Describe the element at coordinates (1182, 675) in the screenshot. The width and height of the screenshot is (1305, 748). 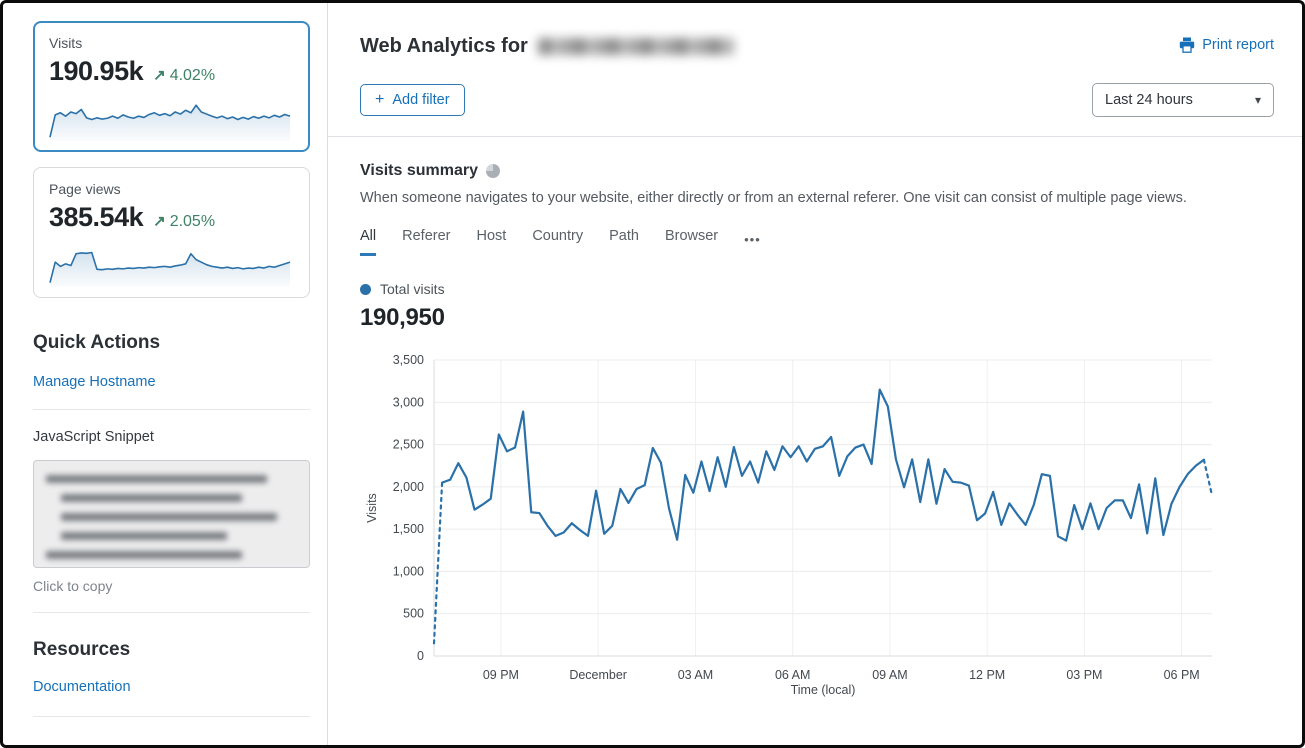
I see `x-tick-label: 06 PM` at that location.